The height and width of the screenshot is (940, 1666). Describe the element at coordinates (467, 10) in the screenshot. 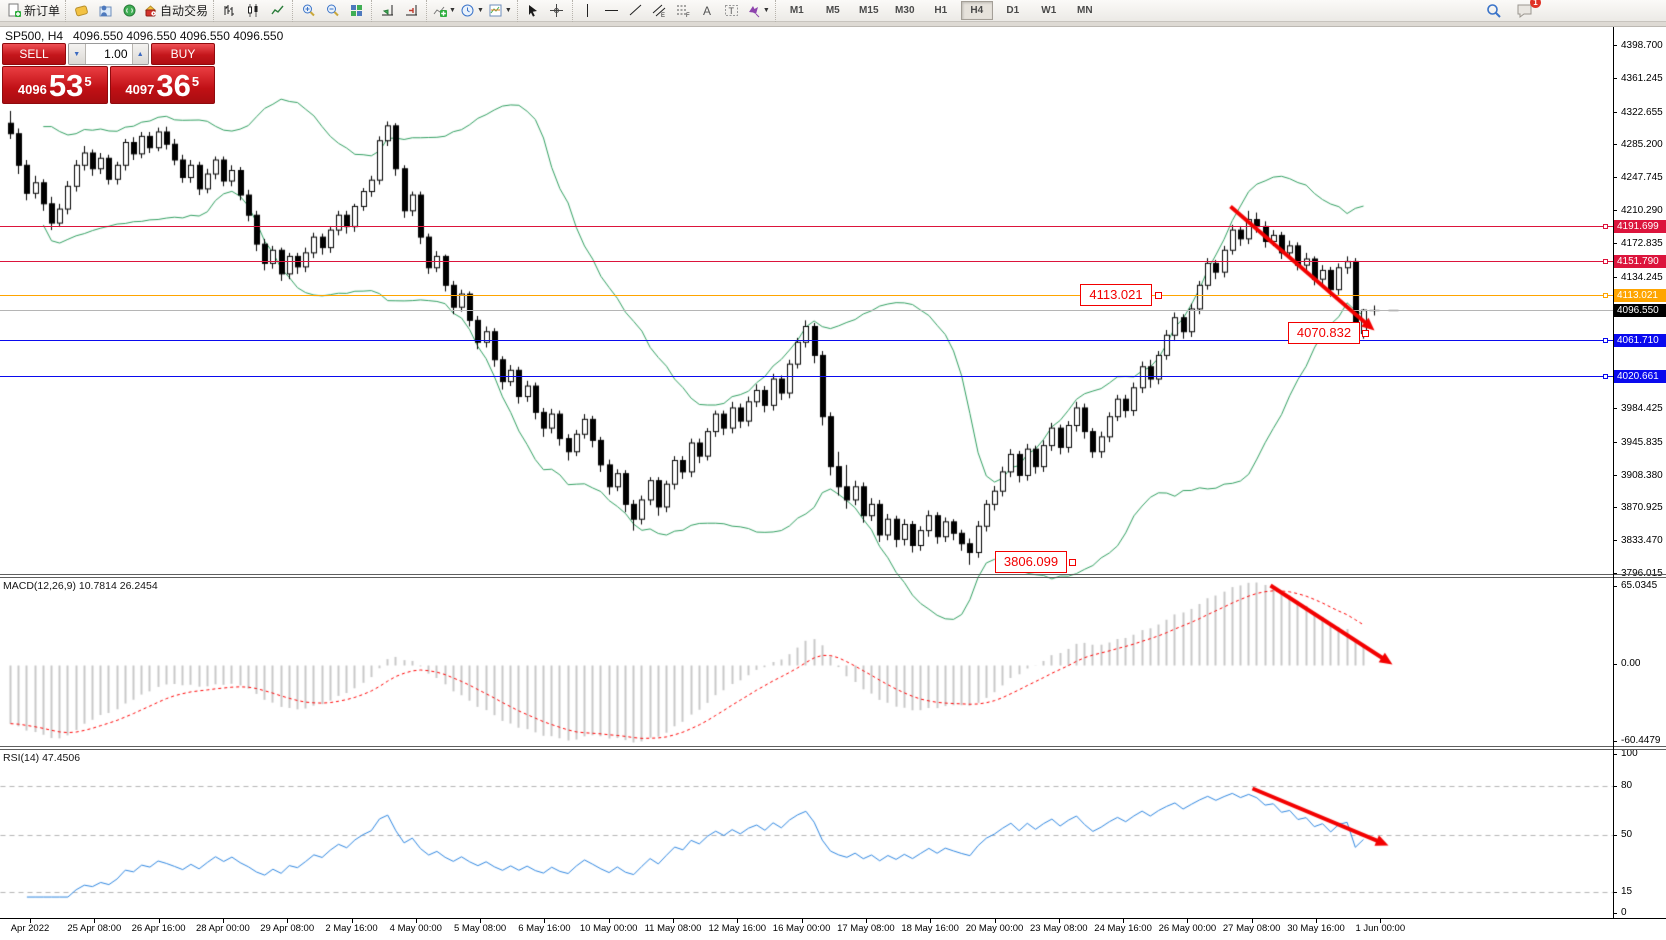

I see `period-clock-icon` at that location.